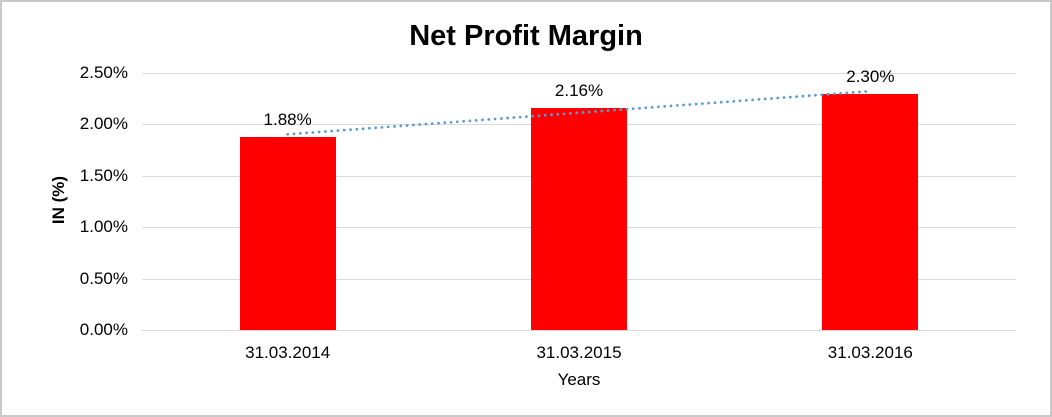 This screenshot has width=1052, height=417. I want to click on y-tick-label: 1.00%, so click(103, 227).